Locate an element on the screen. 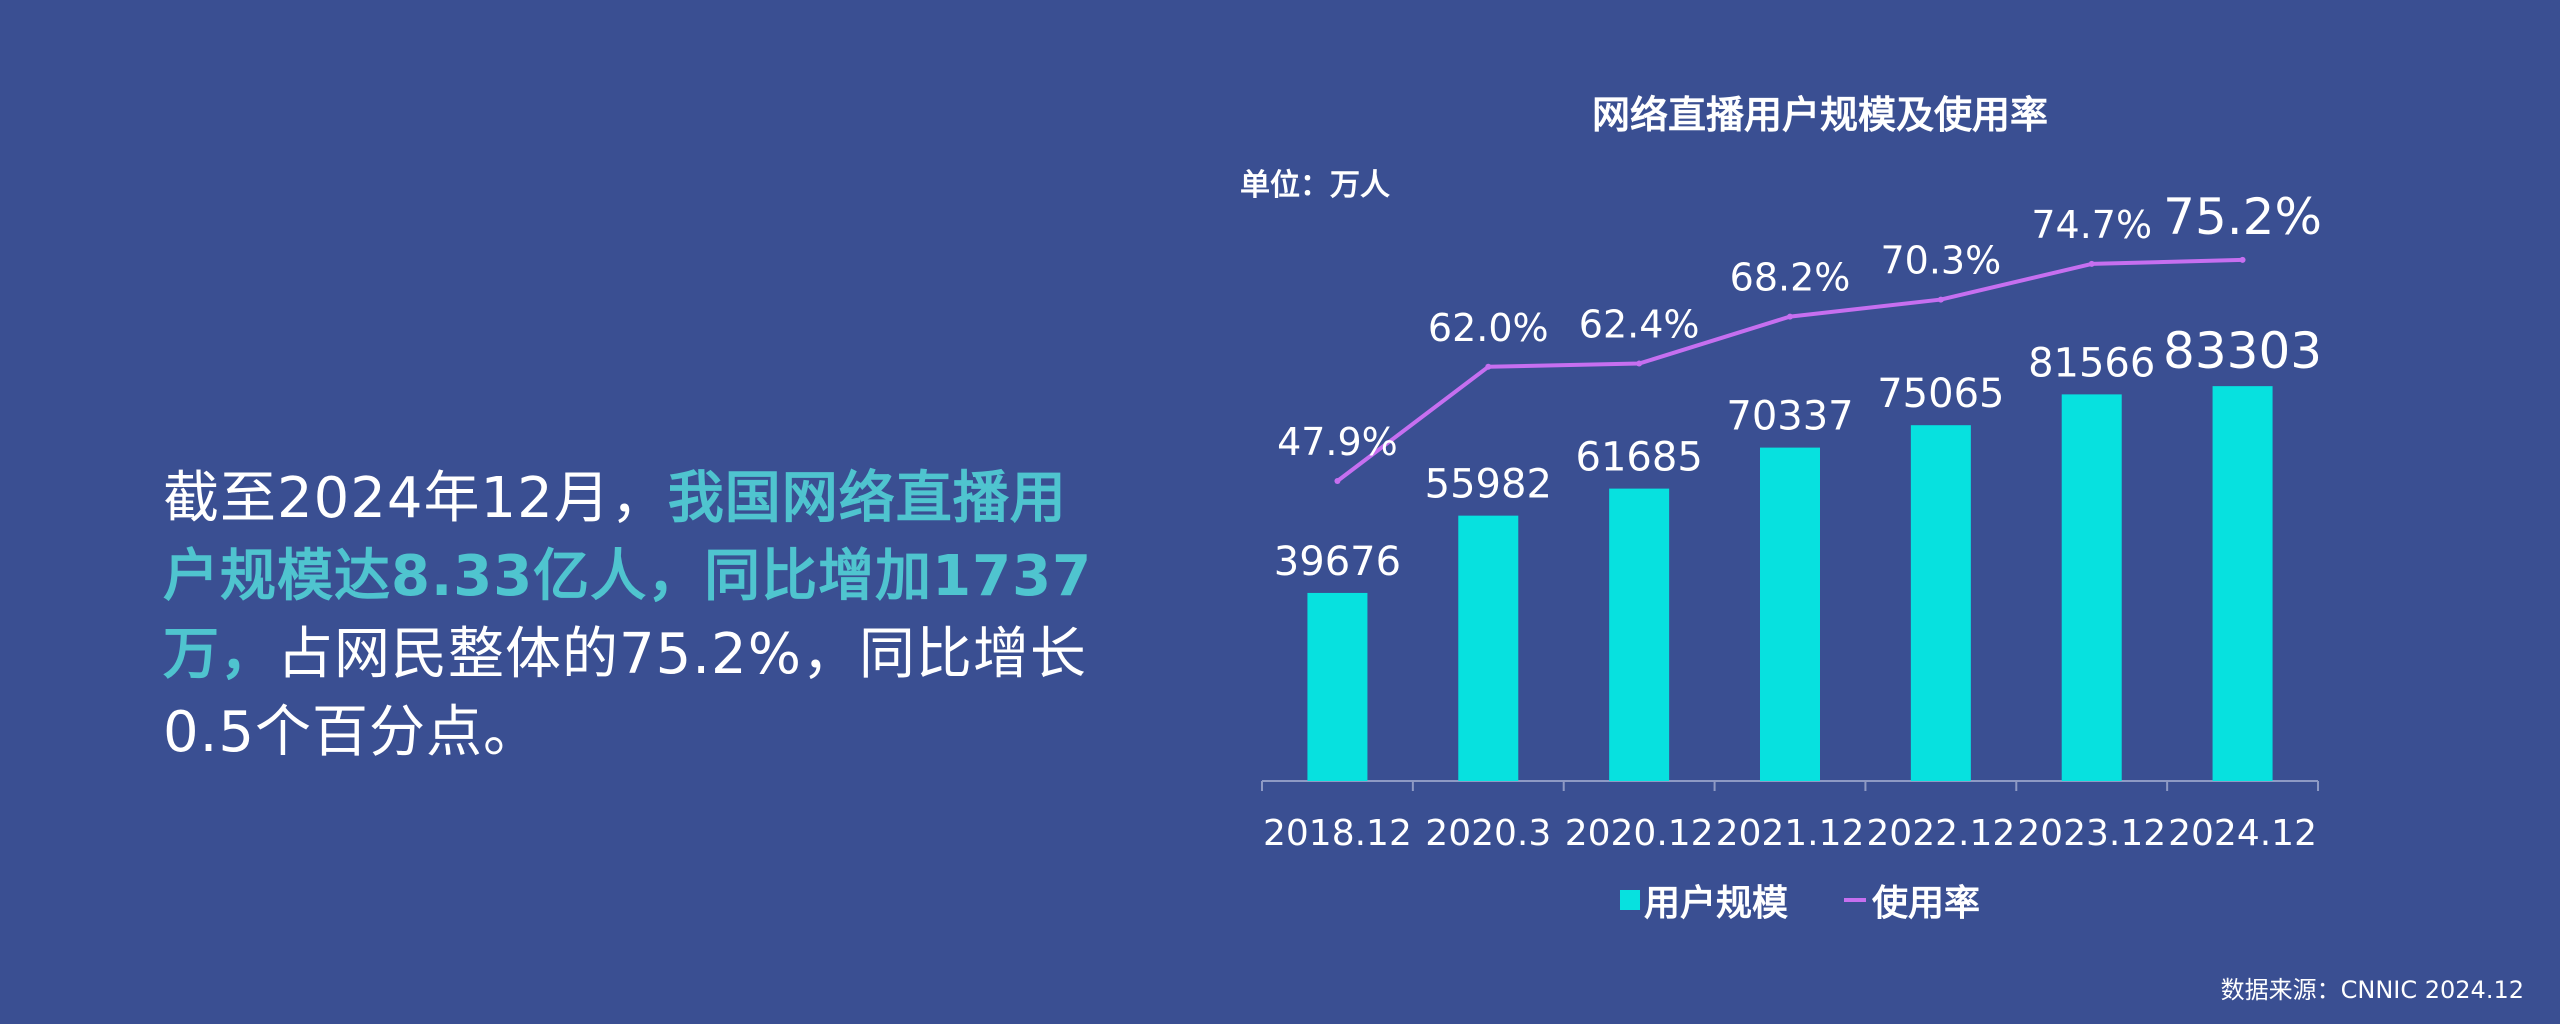 This screenshot has height=1024, width=2560. headline-part2: 占网民整体的75.2%，同比增长0.5个百分点。 is located at coordinates (625, 693).